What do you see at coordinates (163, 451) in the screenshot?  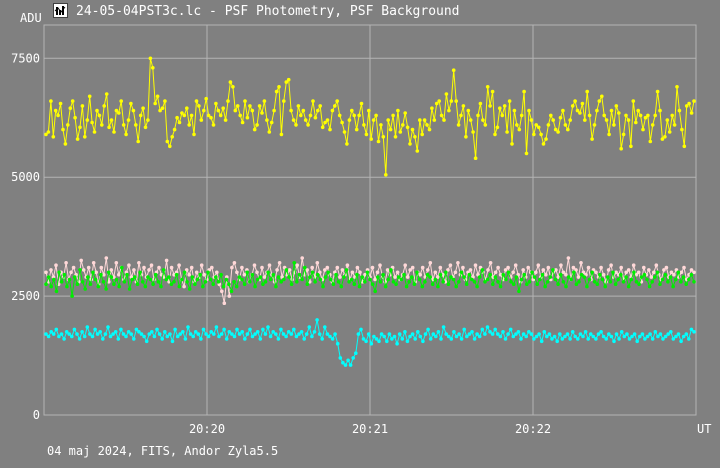 I see `footer-info: 04 maj 2024, FITS, Andor Zyla5.5` at bounding box center [163, 451].